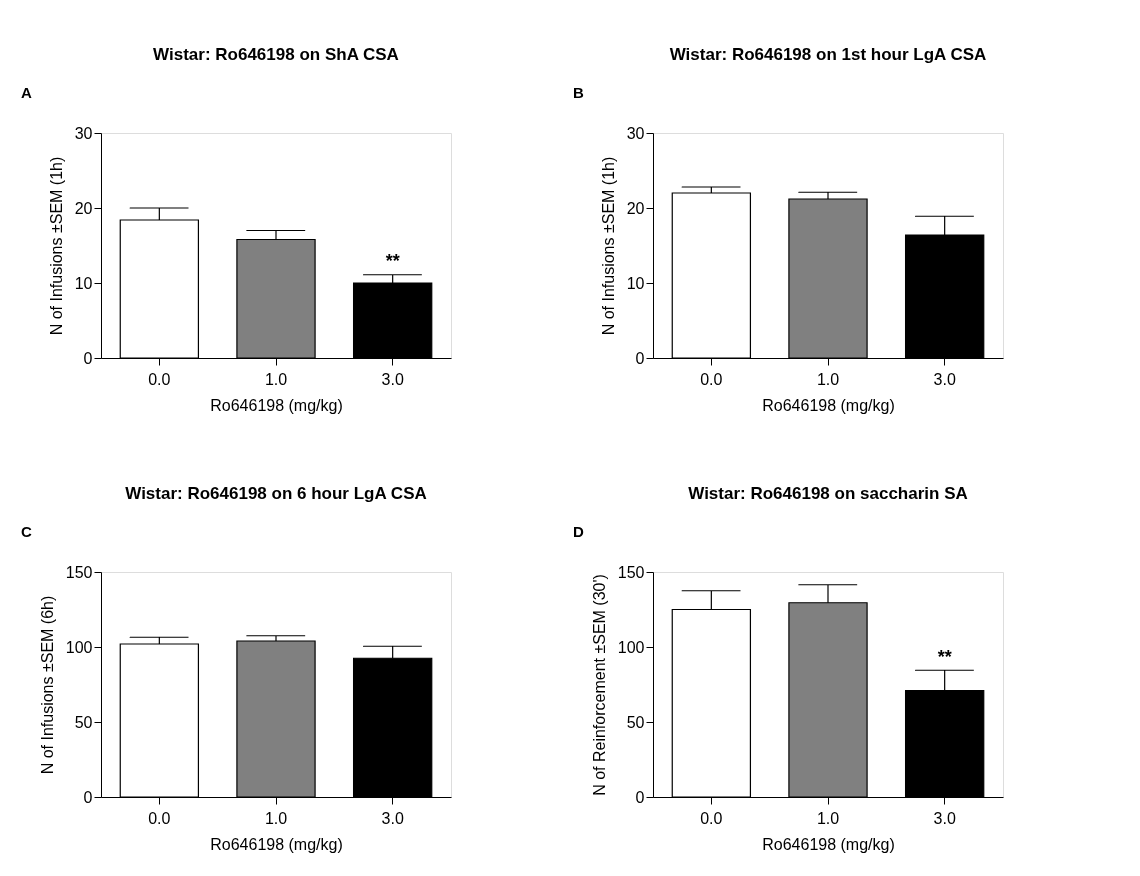 This screenshot has height=876, width=1140. Describe the element at coordinates (578, 531) in the screenshot. I see `text: D` at that location.